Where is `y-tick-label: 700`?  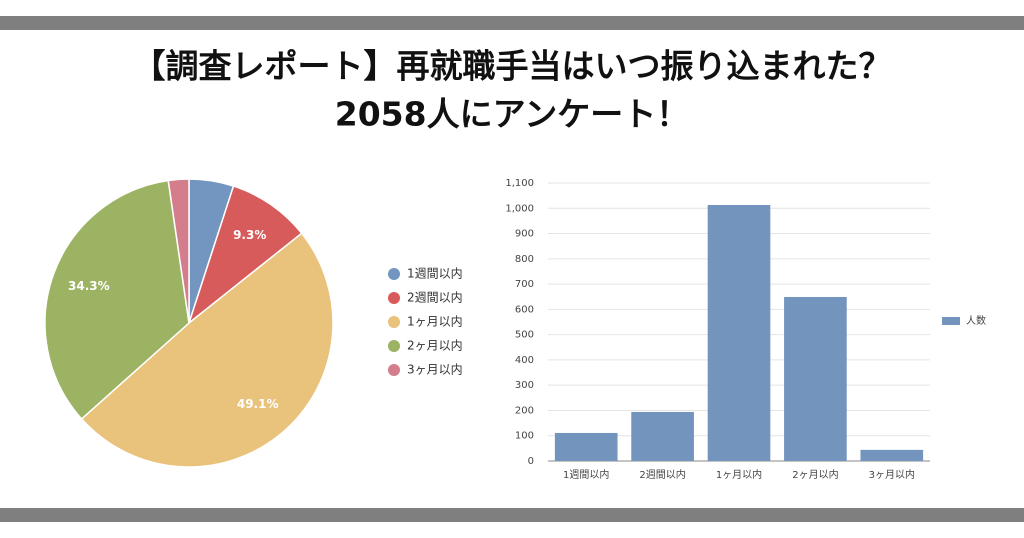 y-tick-label: 700 is located at coordinates (524, 284).